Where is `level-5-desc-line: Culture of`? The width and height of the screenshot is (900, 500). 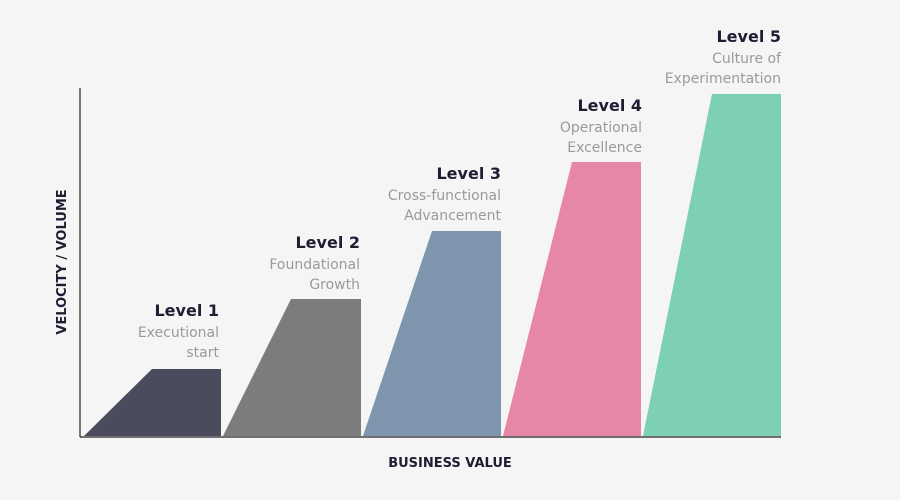 level-5-desc-line: Culture of is located at coordinates (747, 59).